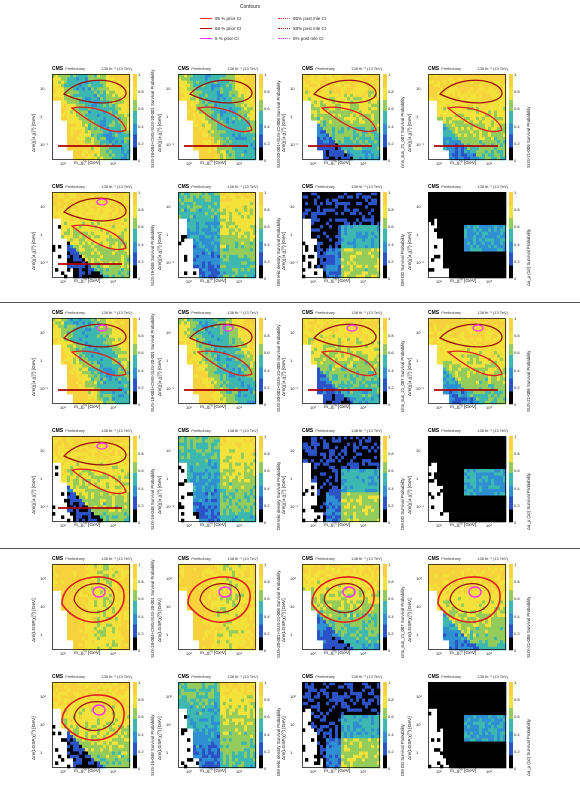 The height and width of the screenshot is (801, 580). Describe the element at coordinates (451, 186) in the screenshot. I see `preliminary-label: Preliminary` at that location.